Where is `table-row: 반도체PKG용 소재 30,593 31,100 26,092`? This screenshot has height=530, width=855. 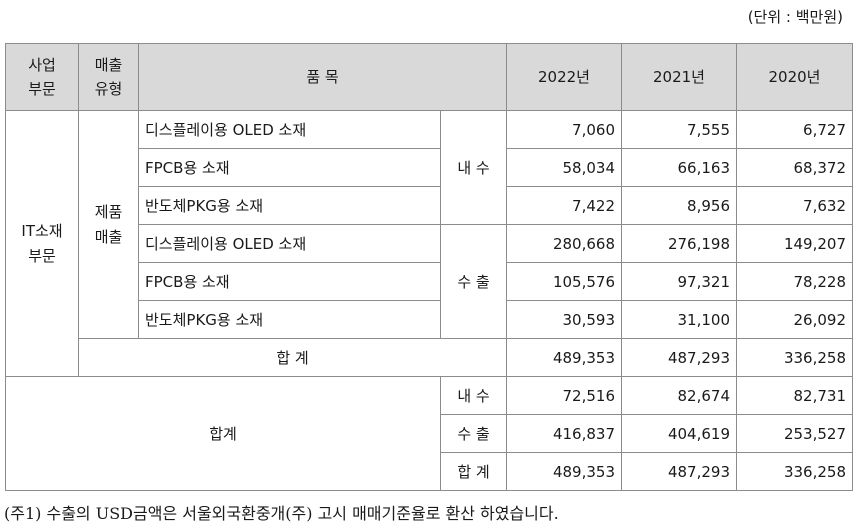
table-row: 반도체PKG용 소재 30,593 31,100 26,092 is located at coordinates (429, 319).